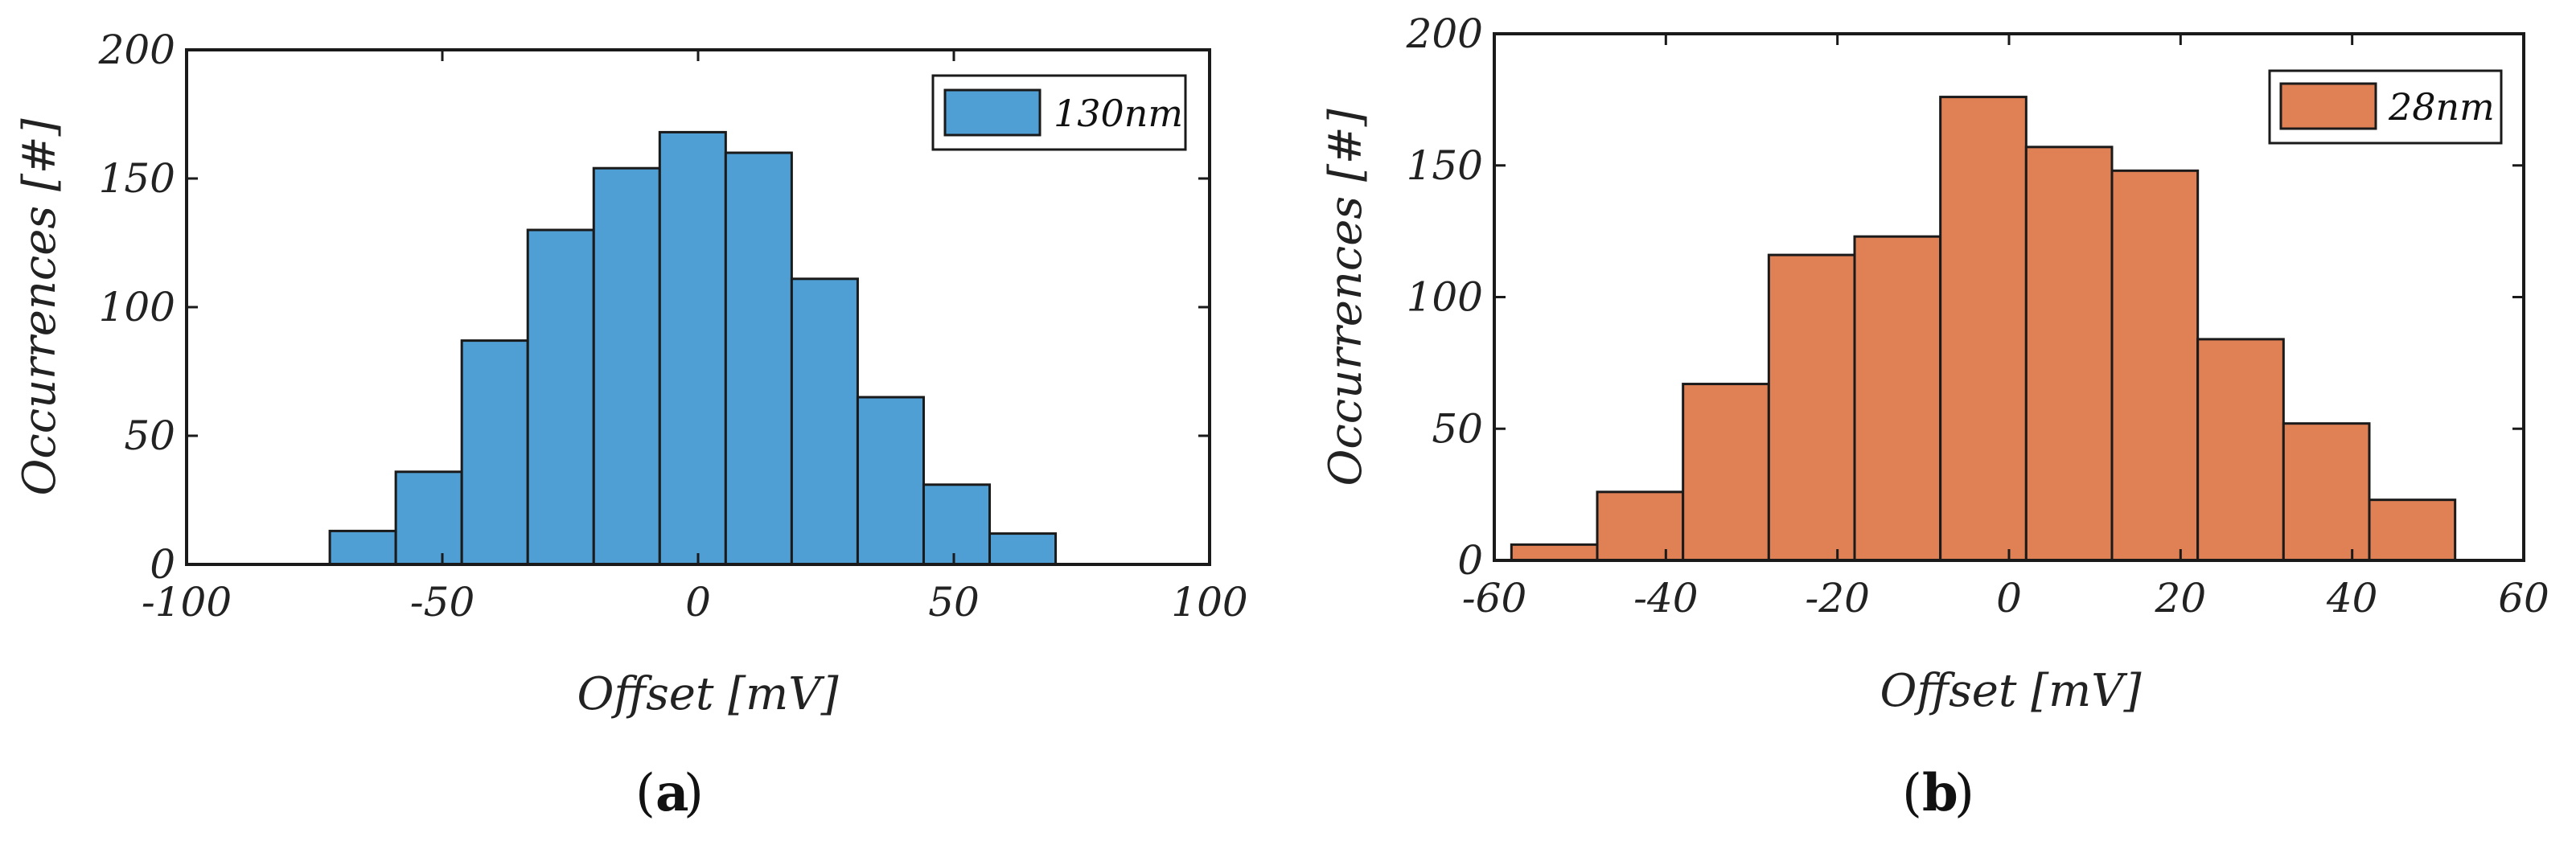  I want to click on panel-b-y-tick-label: 100, so click(1445, 297).